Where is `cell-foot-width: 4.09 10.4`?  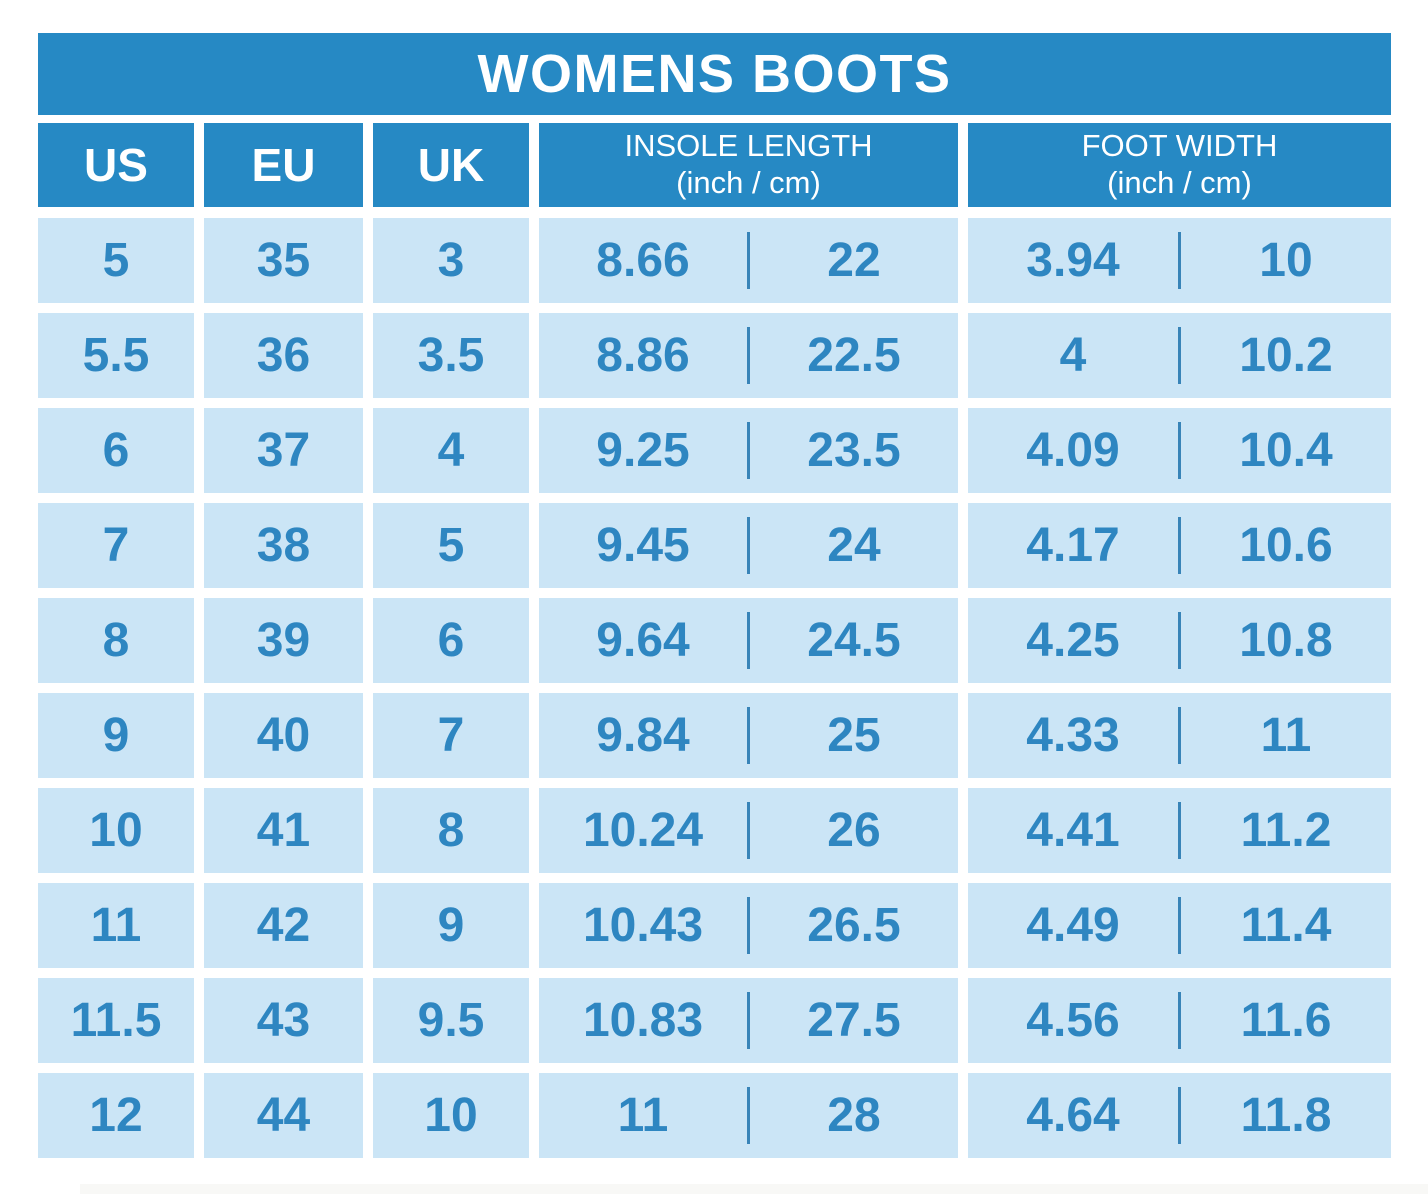
cell-foot-width: 4.09 10.4 is located at coordinates (1179, 450).